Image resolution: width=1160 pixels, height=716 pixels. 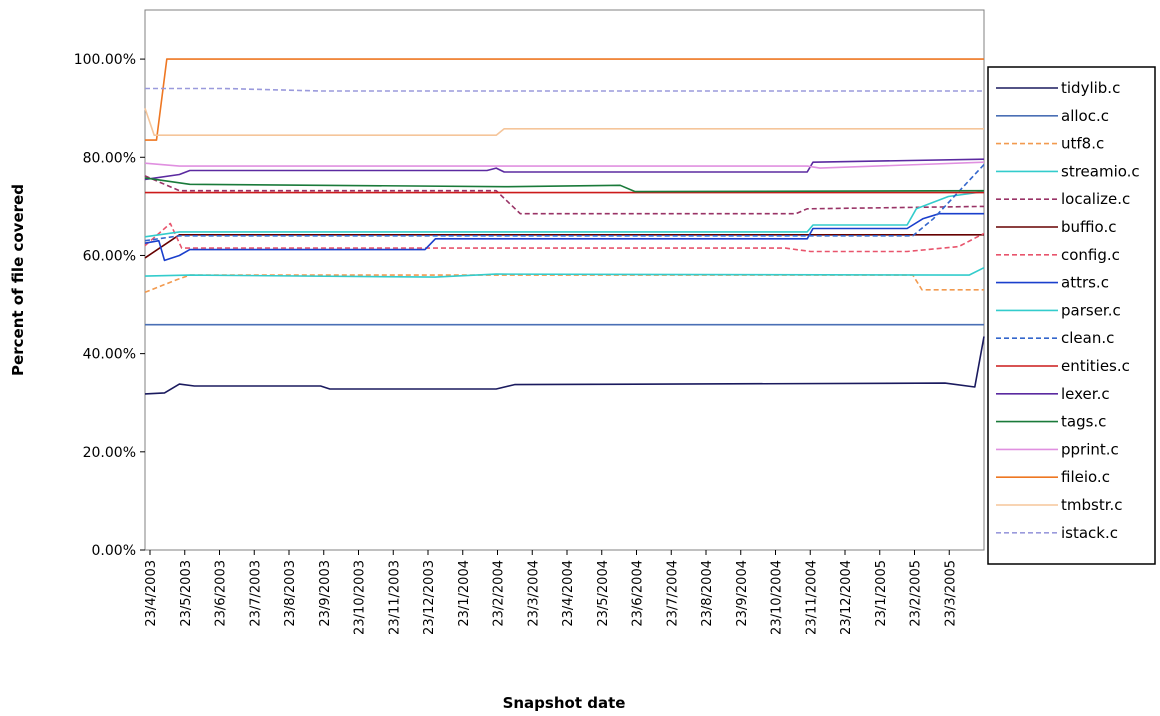 I want to click on y-tick-label: 100.00%, so click(x=105, y=60).